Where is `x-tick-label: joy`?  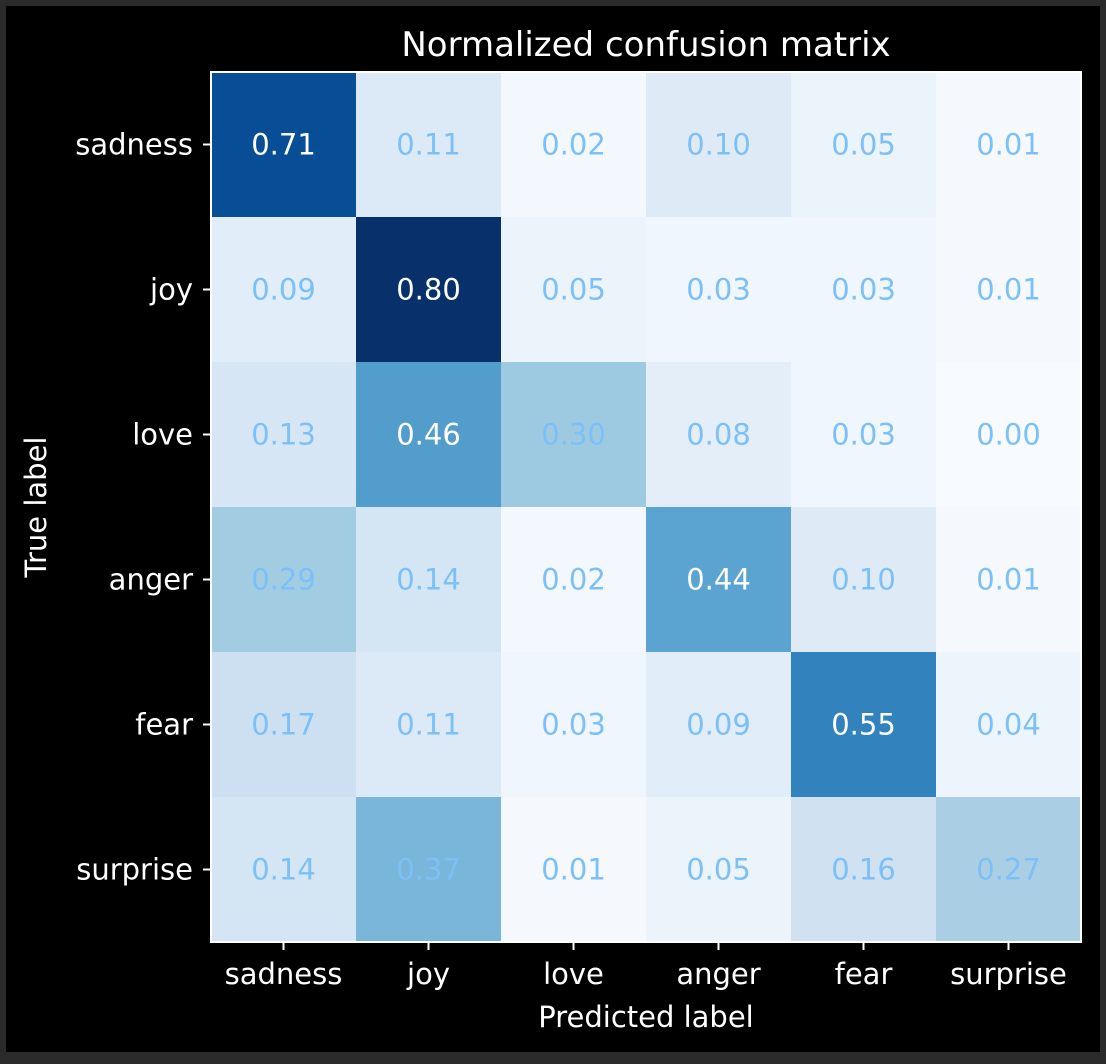 x-tick-label: joy is located at coordinates (428, 974).